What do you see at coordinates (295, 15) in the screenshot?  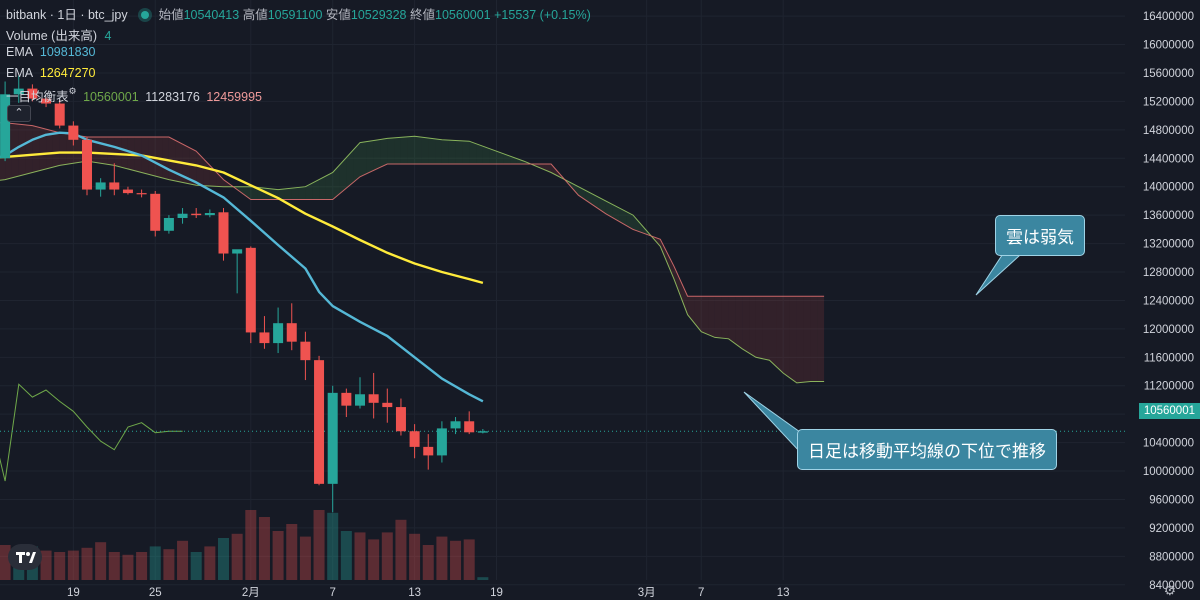 I see `high-value: 10591100` at bounding box center [295, 15].